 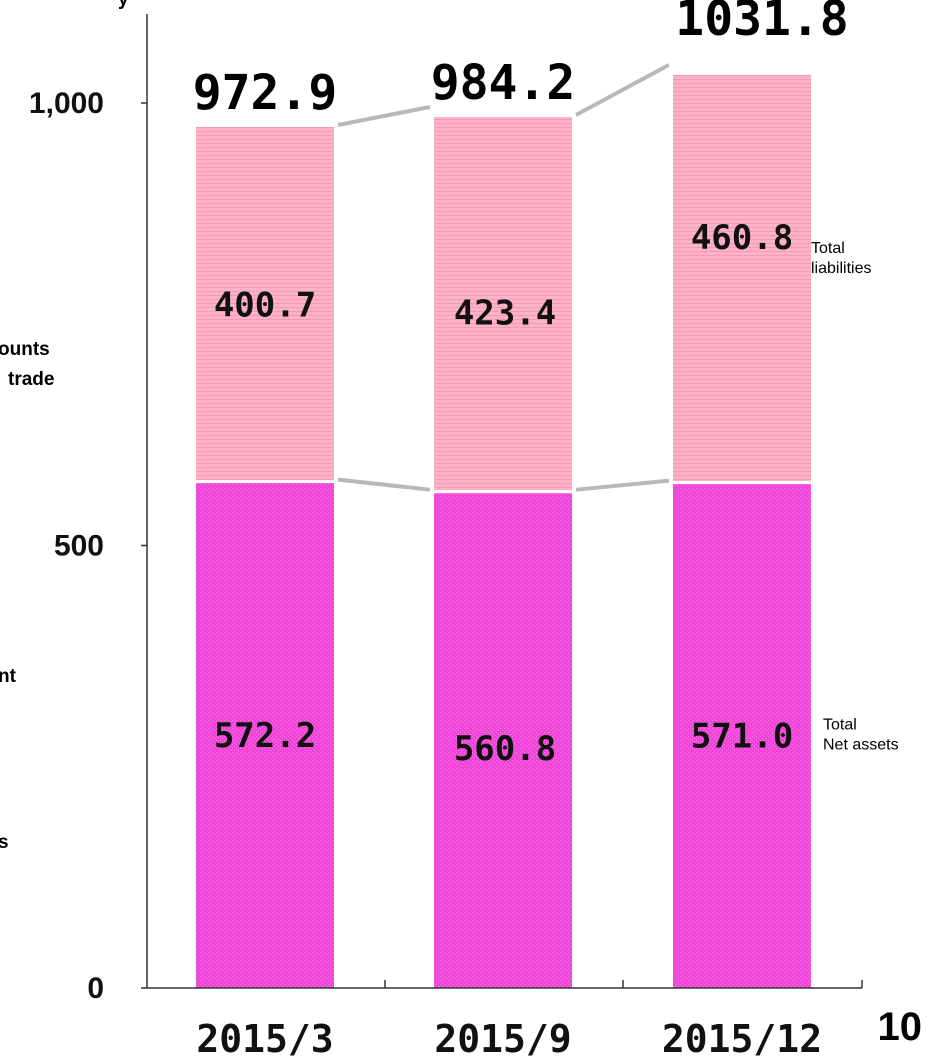 I want to click on series-labels-group: Total liabilities Total Net assets, so click(x=855, y=497).